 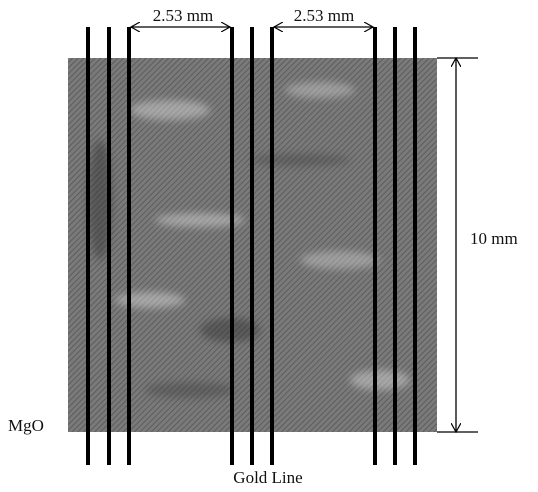 What do you see at coordinates (26, 425) in the screenshot?
I see `substrate-label: MgO` at bounding box center [26, 425].